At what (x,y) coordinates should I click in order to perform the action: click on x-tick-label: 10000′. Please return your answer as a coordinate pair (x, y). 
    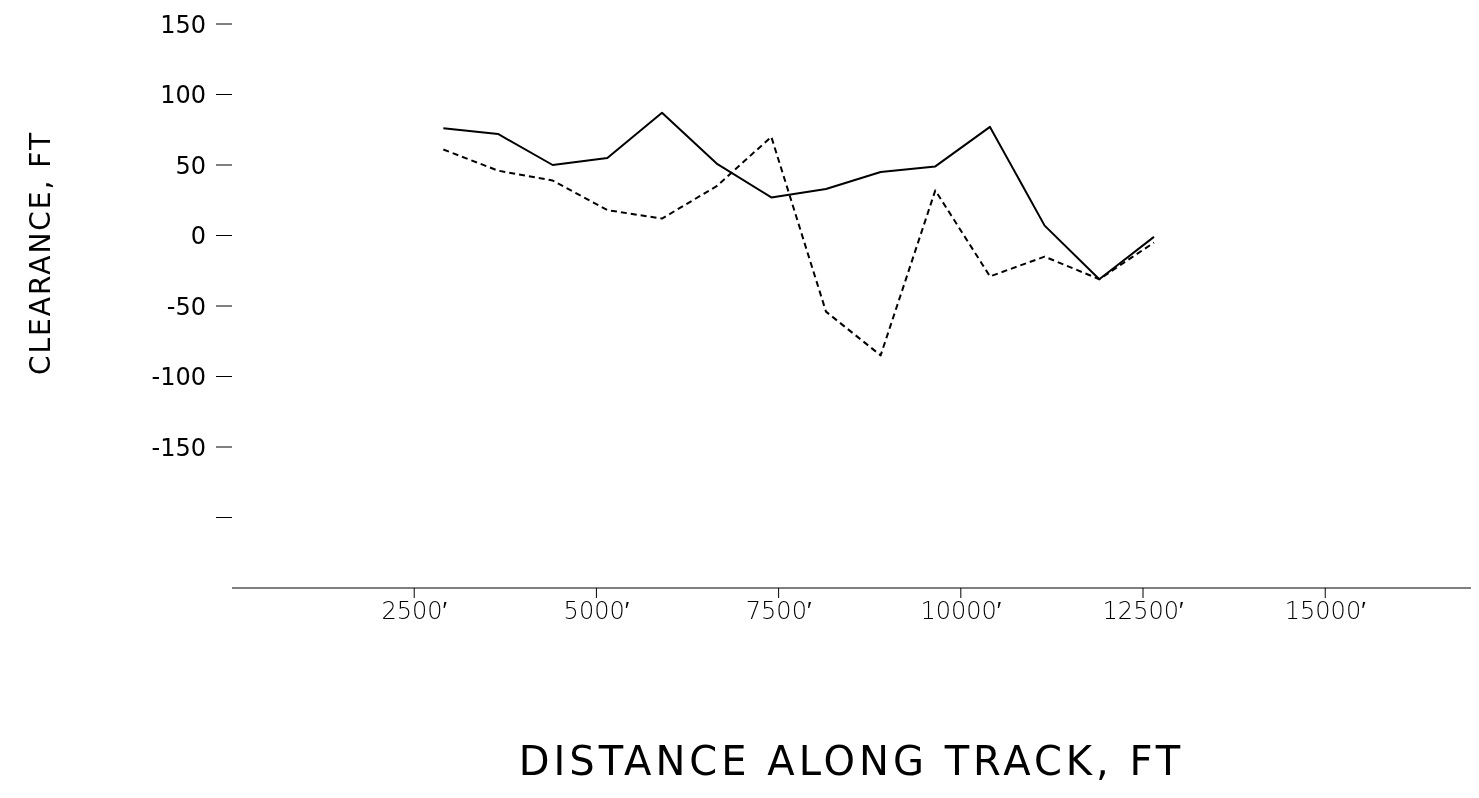
    Looking at the image, I should click on (961, 611).